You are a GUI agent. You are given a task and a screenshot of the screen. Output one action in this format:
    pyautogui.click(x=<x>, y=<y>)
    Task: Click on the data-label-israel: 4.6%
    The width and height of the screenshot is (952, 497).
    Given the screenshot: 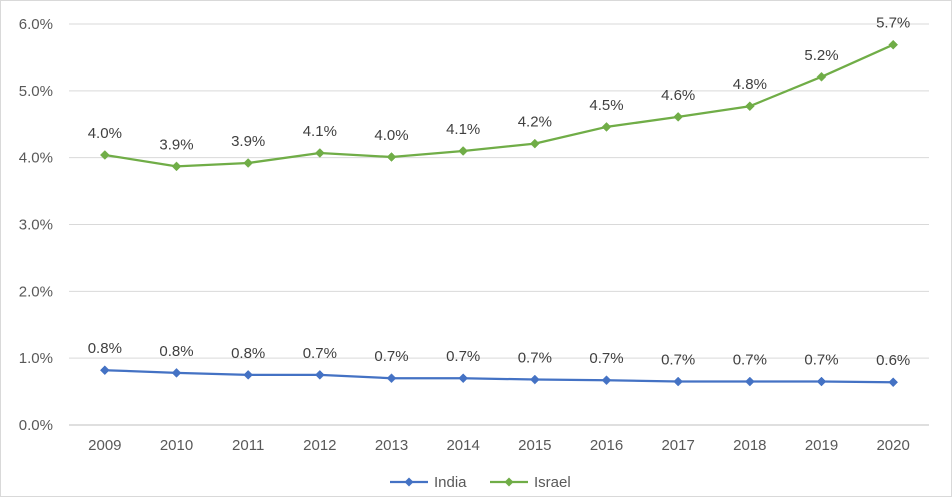 What is the action you would take?
    pyautogui.click(x=678, y=95)
    